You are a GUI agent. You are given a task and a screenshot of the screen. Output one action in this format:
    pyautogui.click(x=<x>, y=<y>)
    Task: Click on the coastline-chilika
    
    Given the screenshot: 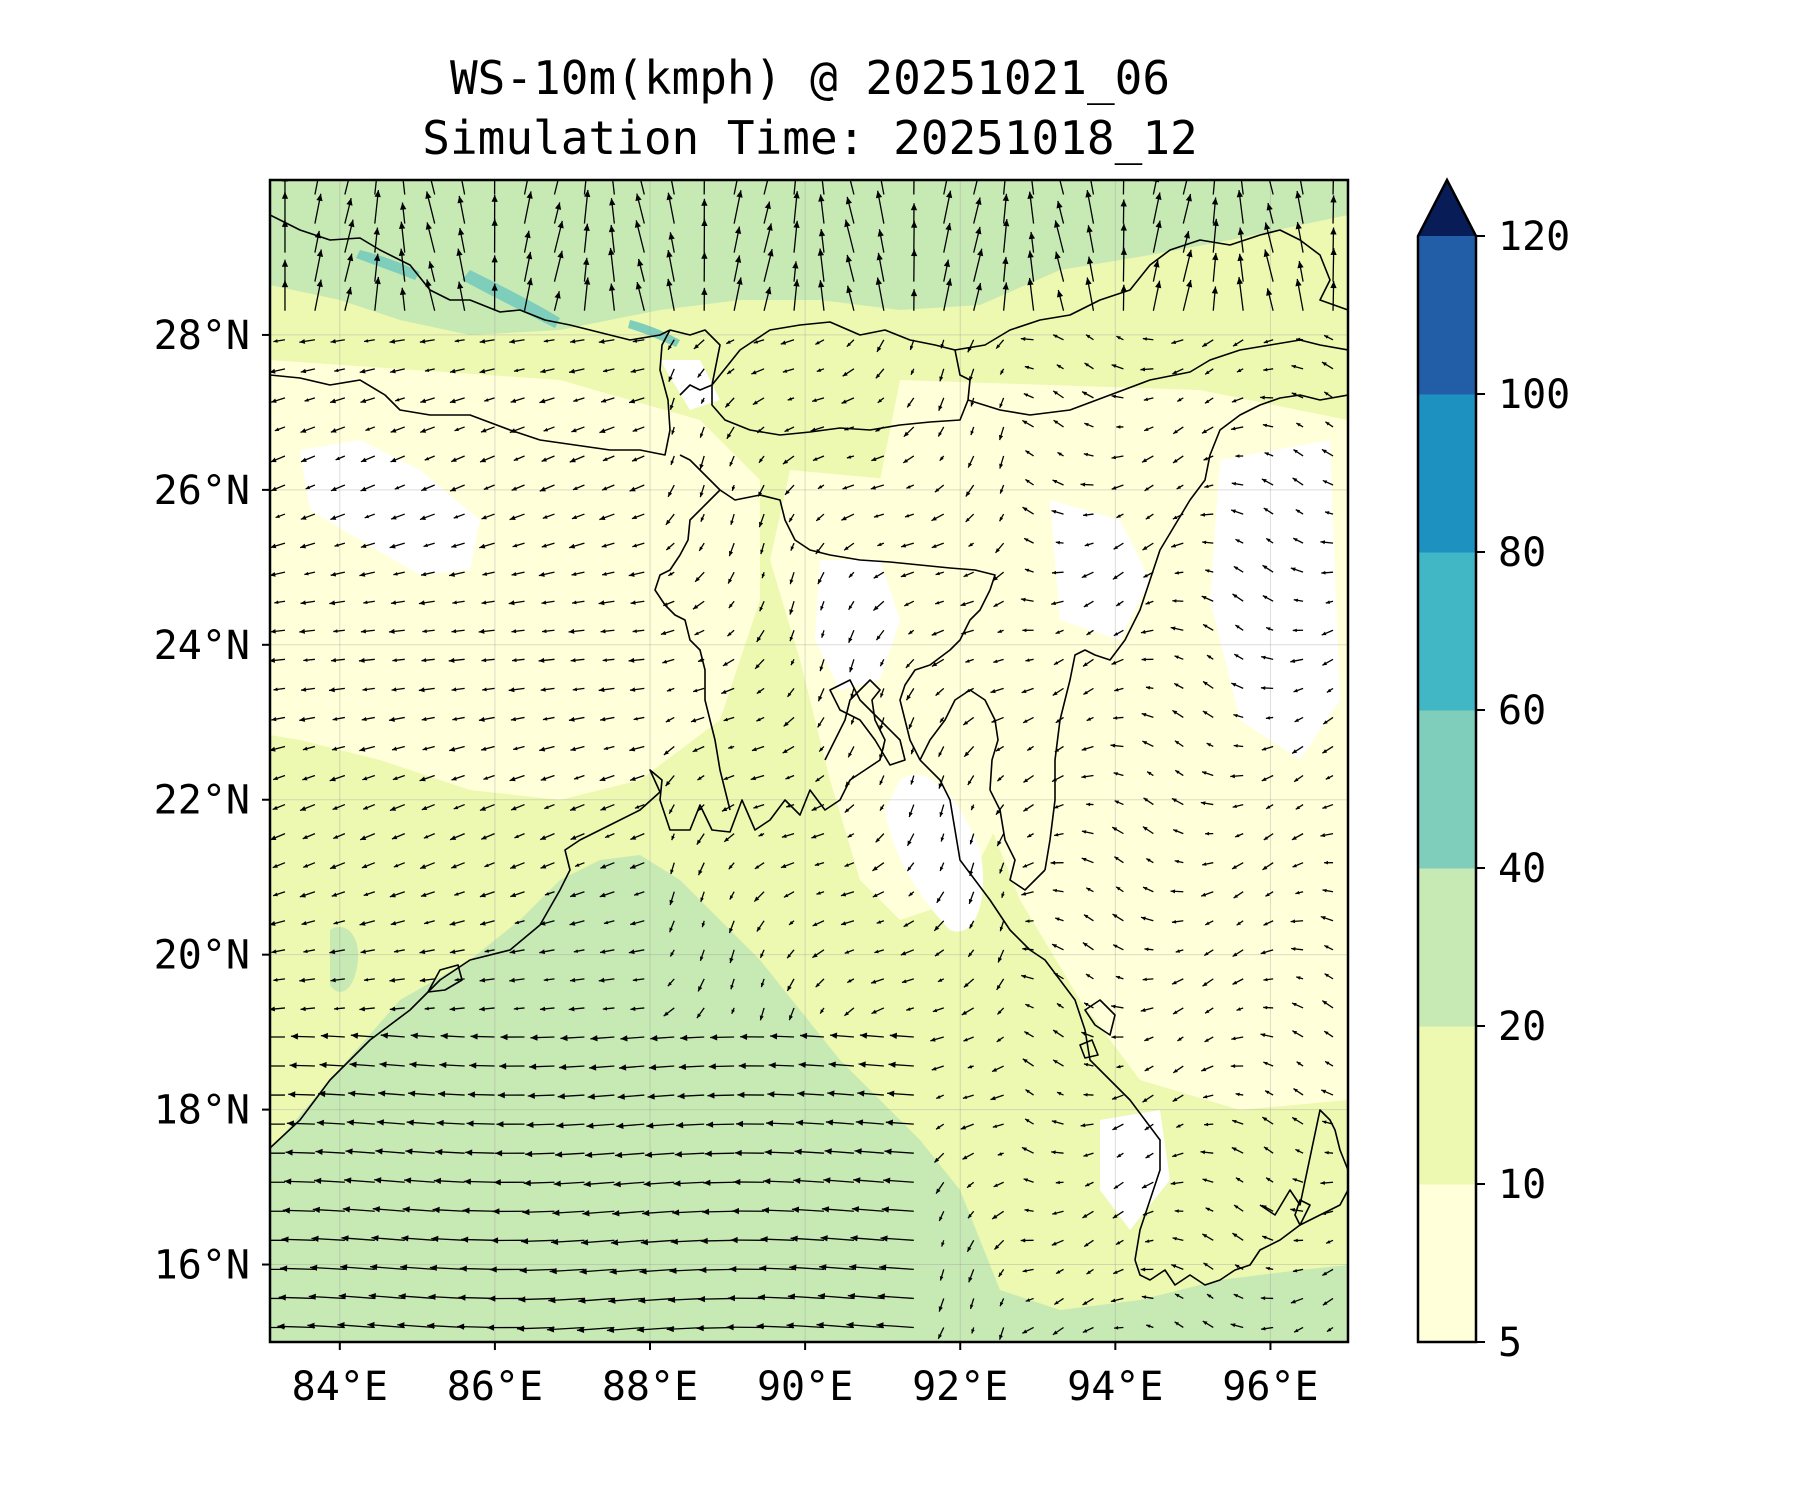 What is the action you would take?
    pyautogui.click(x=445, y=978)
    